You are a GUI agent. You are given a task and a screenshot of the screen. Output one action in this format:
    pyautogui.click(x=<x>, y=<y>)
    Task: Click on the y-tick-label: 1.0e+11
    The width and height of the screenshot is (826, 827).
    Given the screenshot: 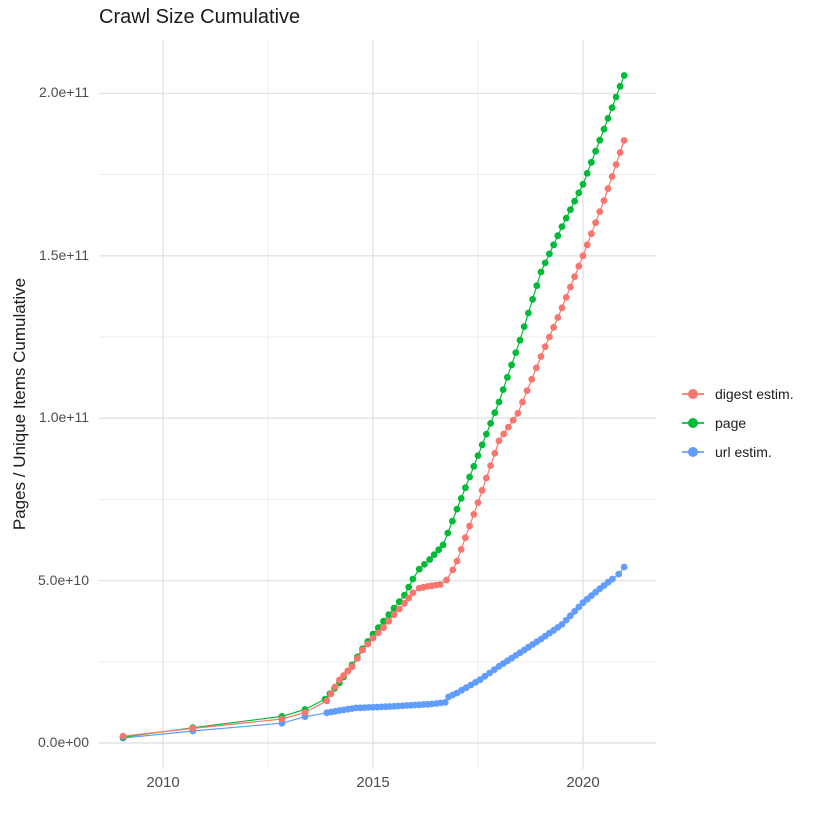 What is the action you would take?
    pyautogui.click(x=64, y=417)
    